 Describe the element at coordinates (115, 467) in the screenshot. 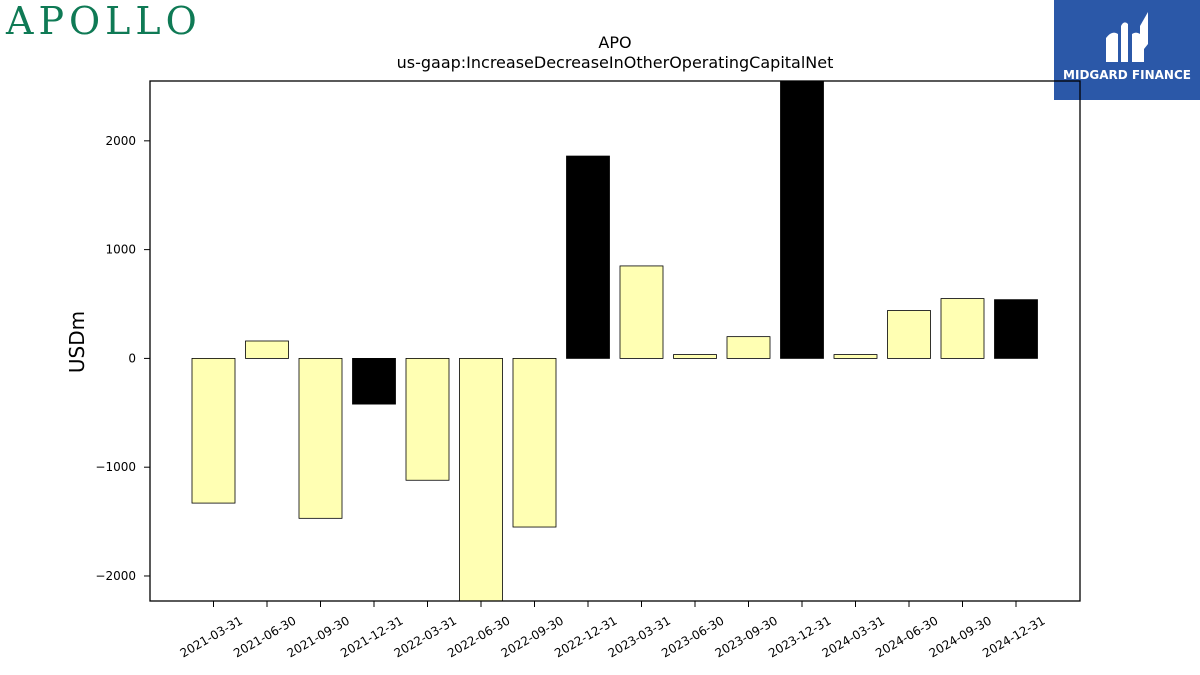

I see `y-tick-label: −1000` at that location.